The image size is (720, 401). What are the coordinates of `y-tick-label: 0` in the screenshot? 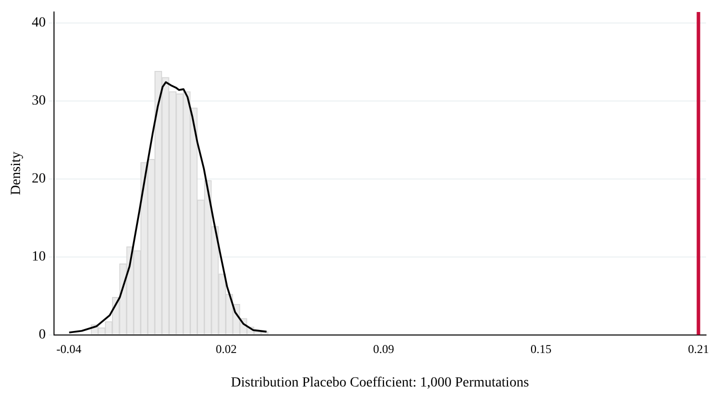 It's located at (42, 334).